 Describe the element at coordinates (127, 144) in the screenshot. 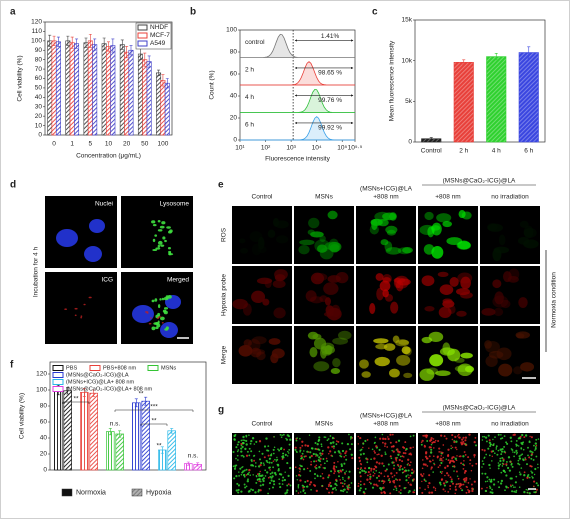

I see `x-tick-label: 20` at that location.